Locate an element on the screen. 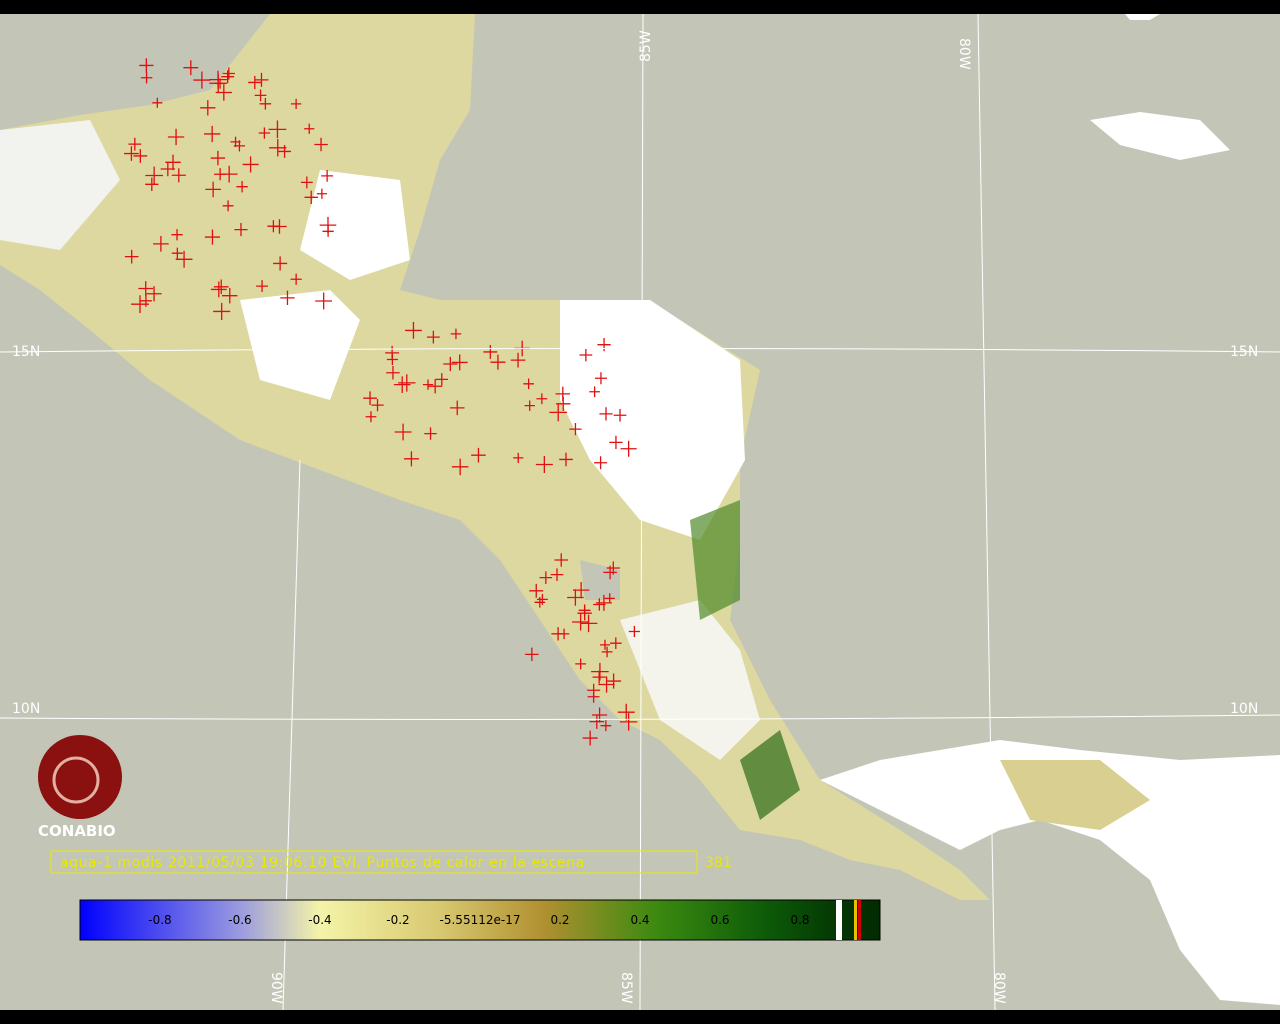  colorbar-label: 0.4 is located at coordinates (639, 920).